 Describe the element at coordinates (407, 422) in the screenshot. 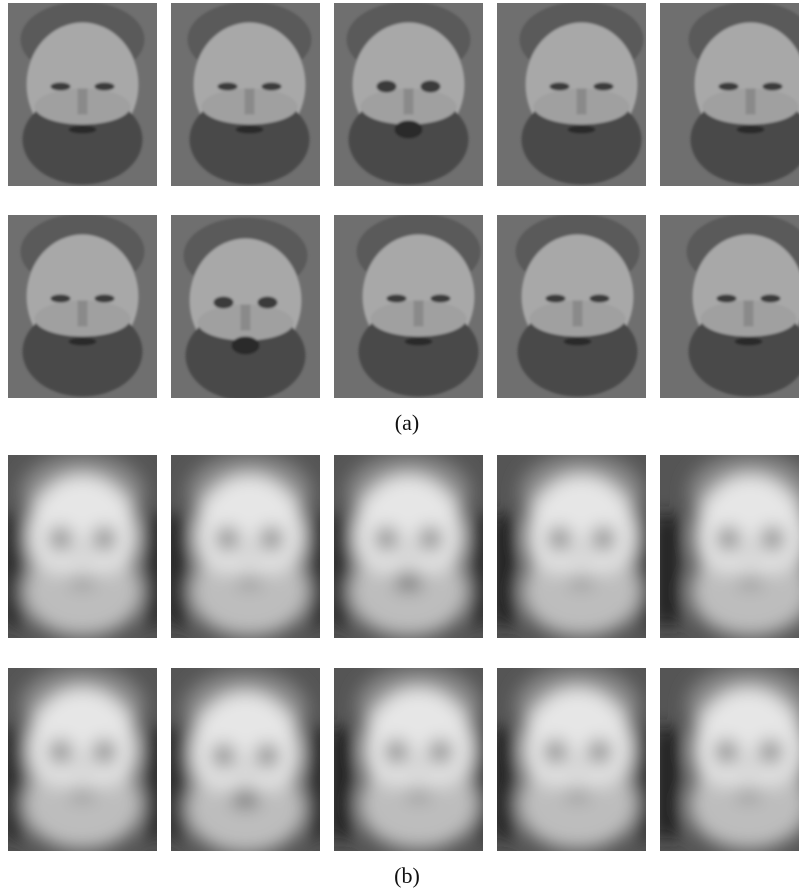

I see `caption: (a)` at that location.